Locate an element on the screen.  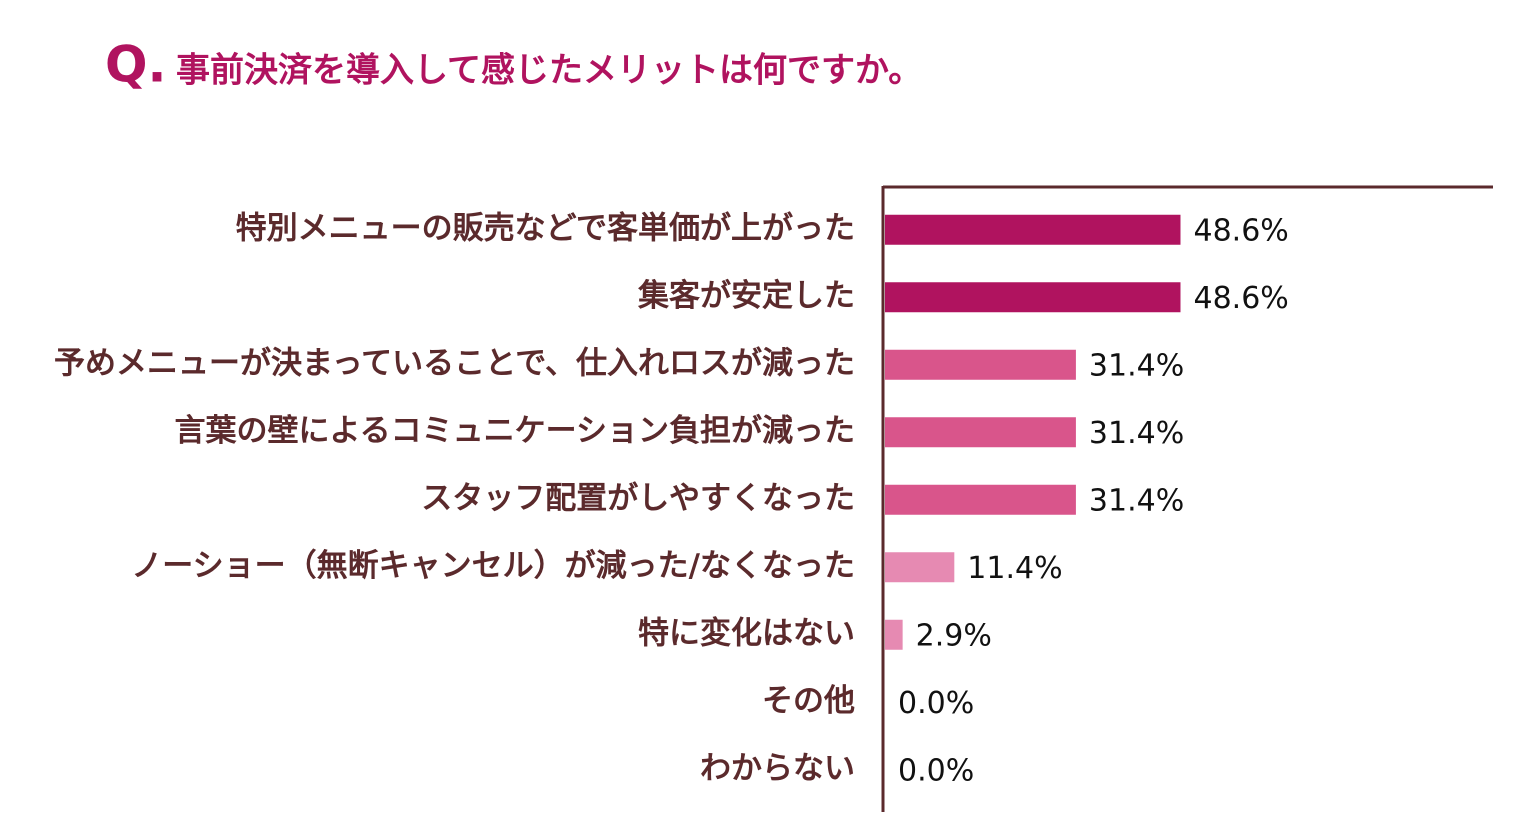
category-label: わからない is located at coordinates (777, 768).